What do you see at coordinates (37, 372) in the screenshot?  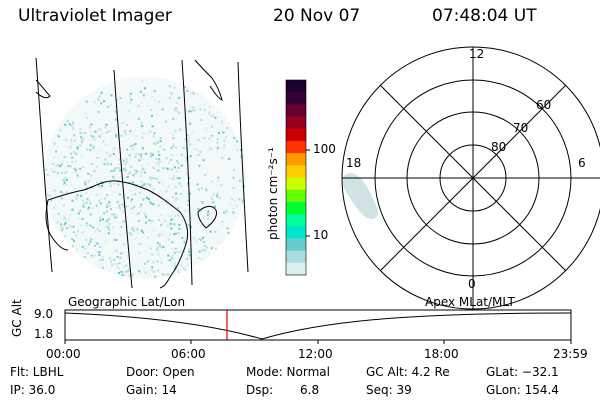 I see `status-flt: Flt: LBHL` at bounding box center [37, 372].